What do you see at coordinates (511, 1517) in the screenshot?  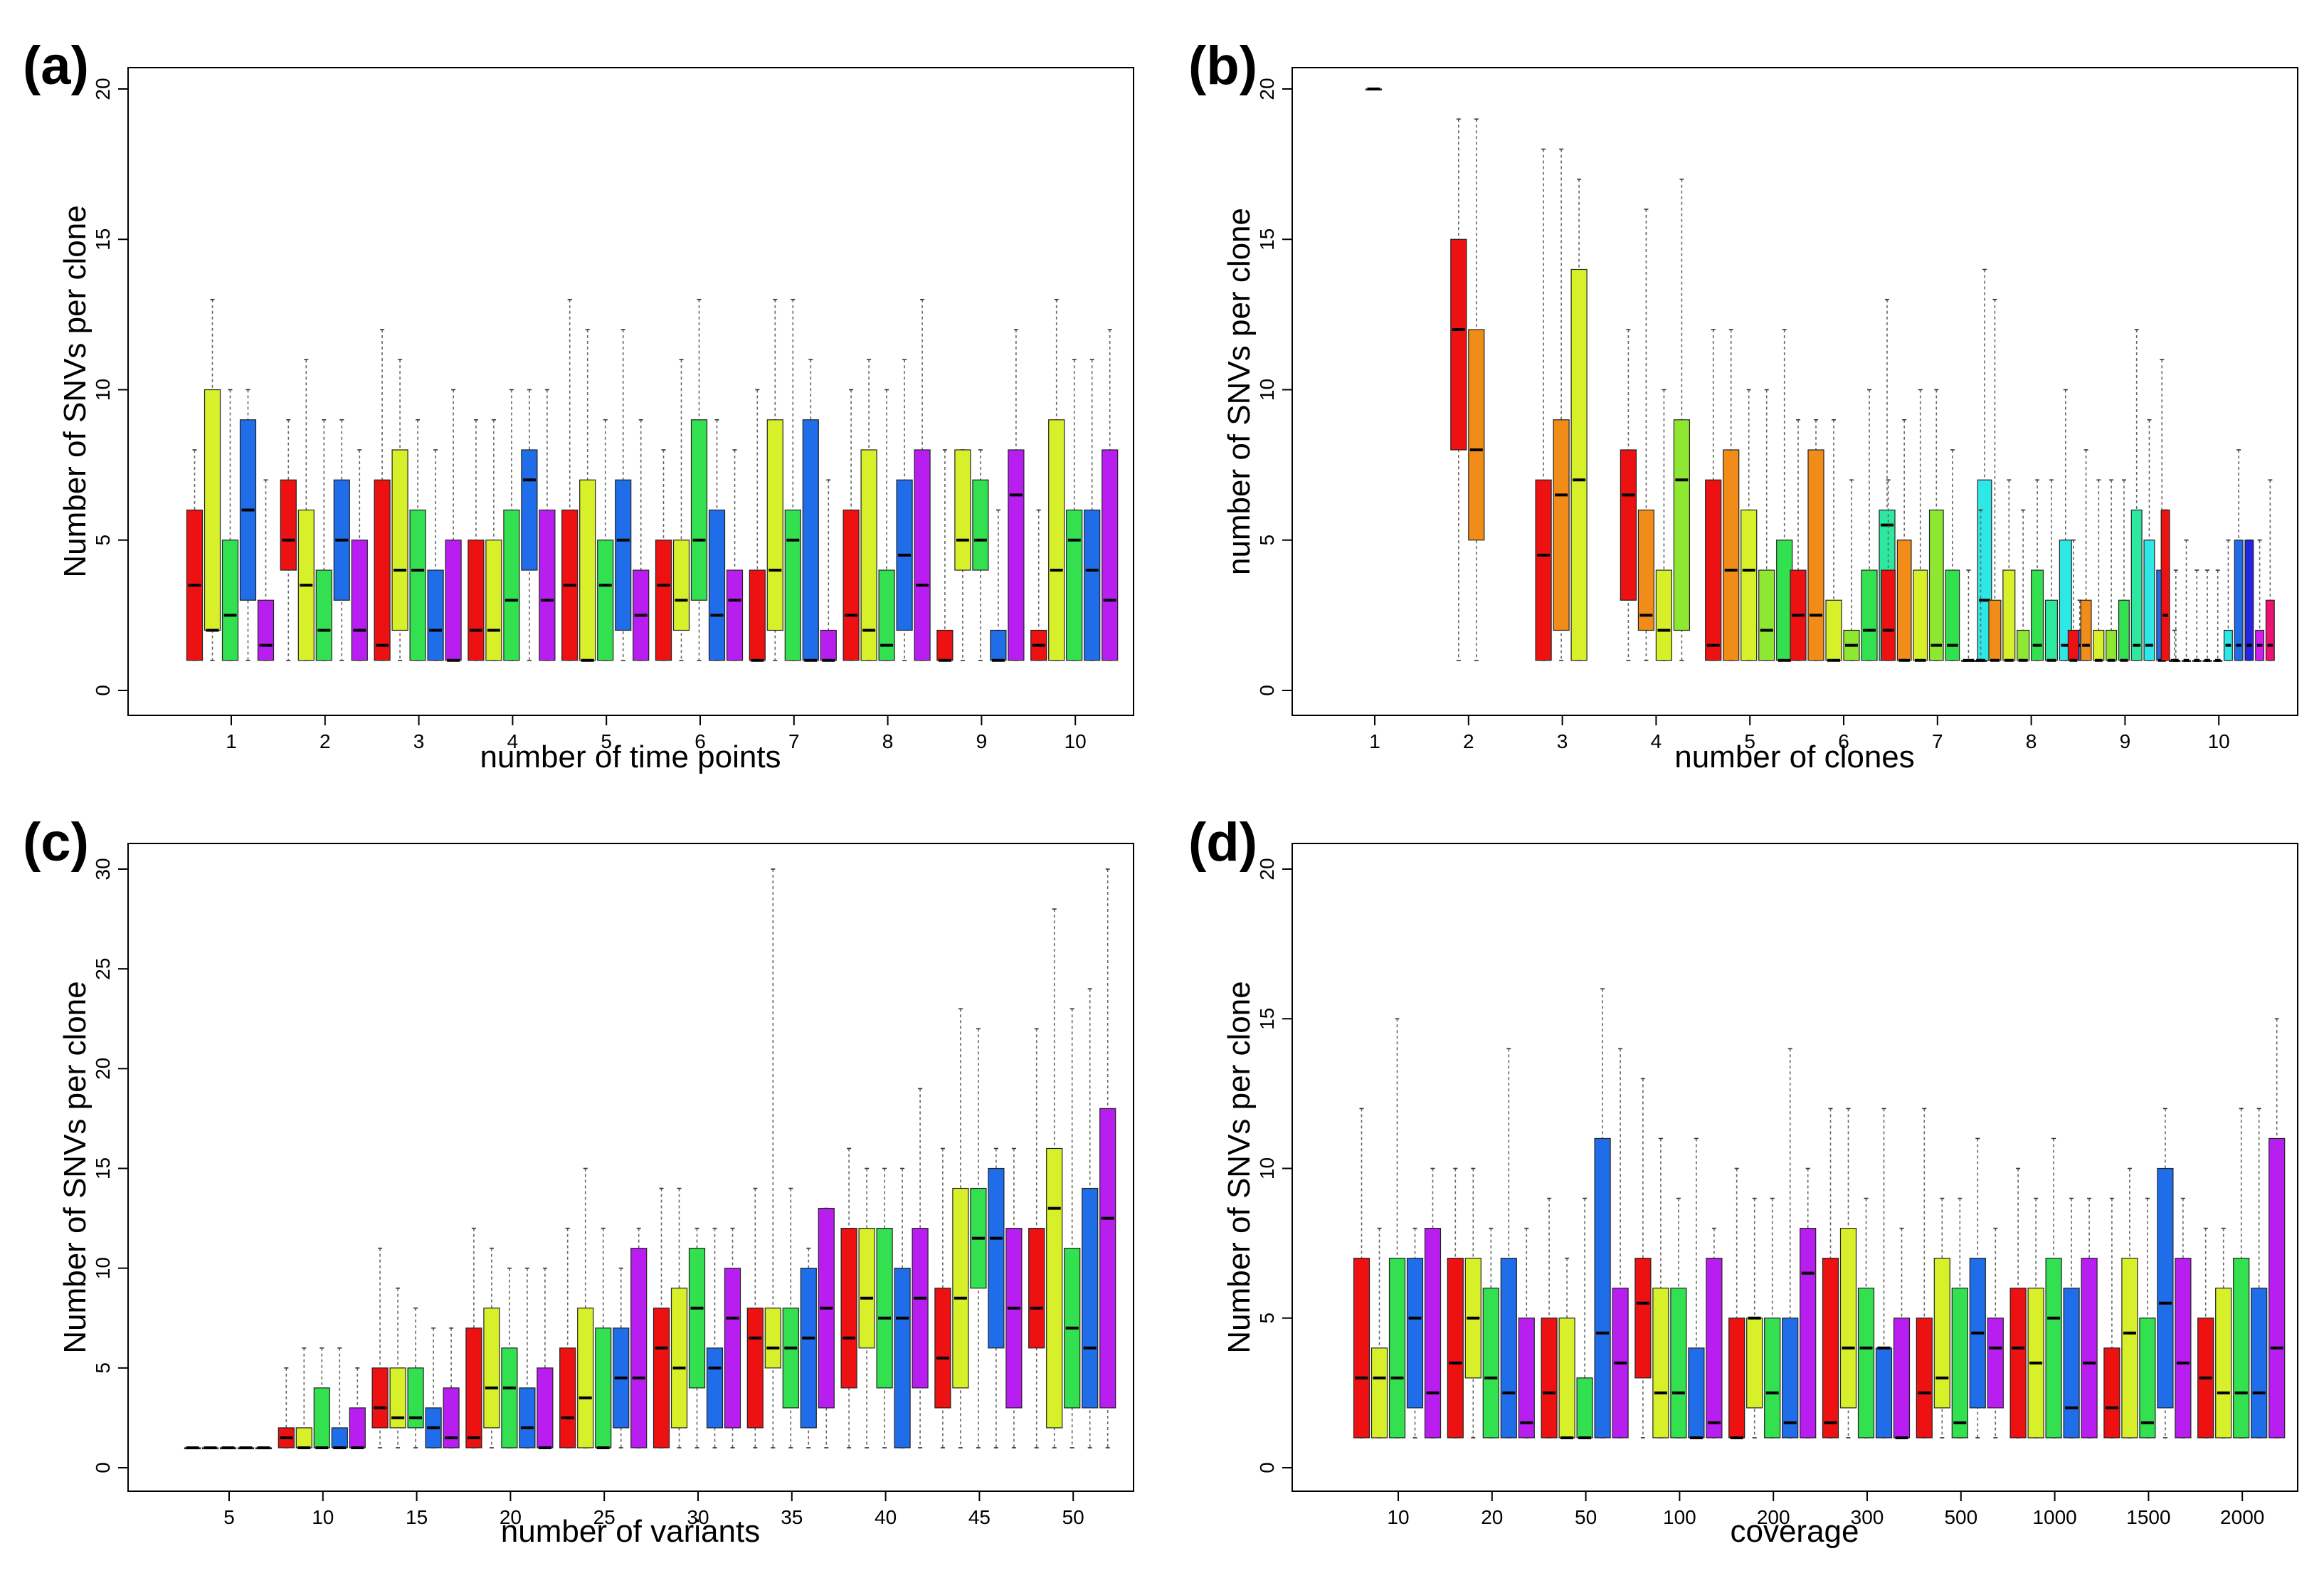 I see `x-tick-label: 20` at bounding box center [511, 1517].